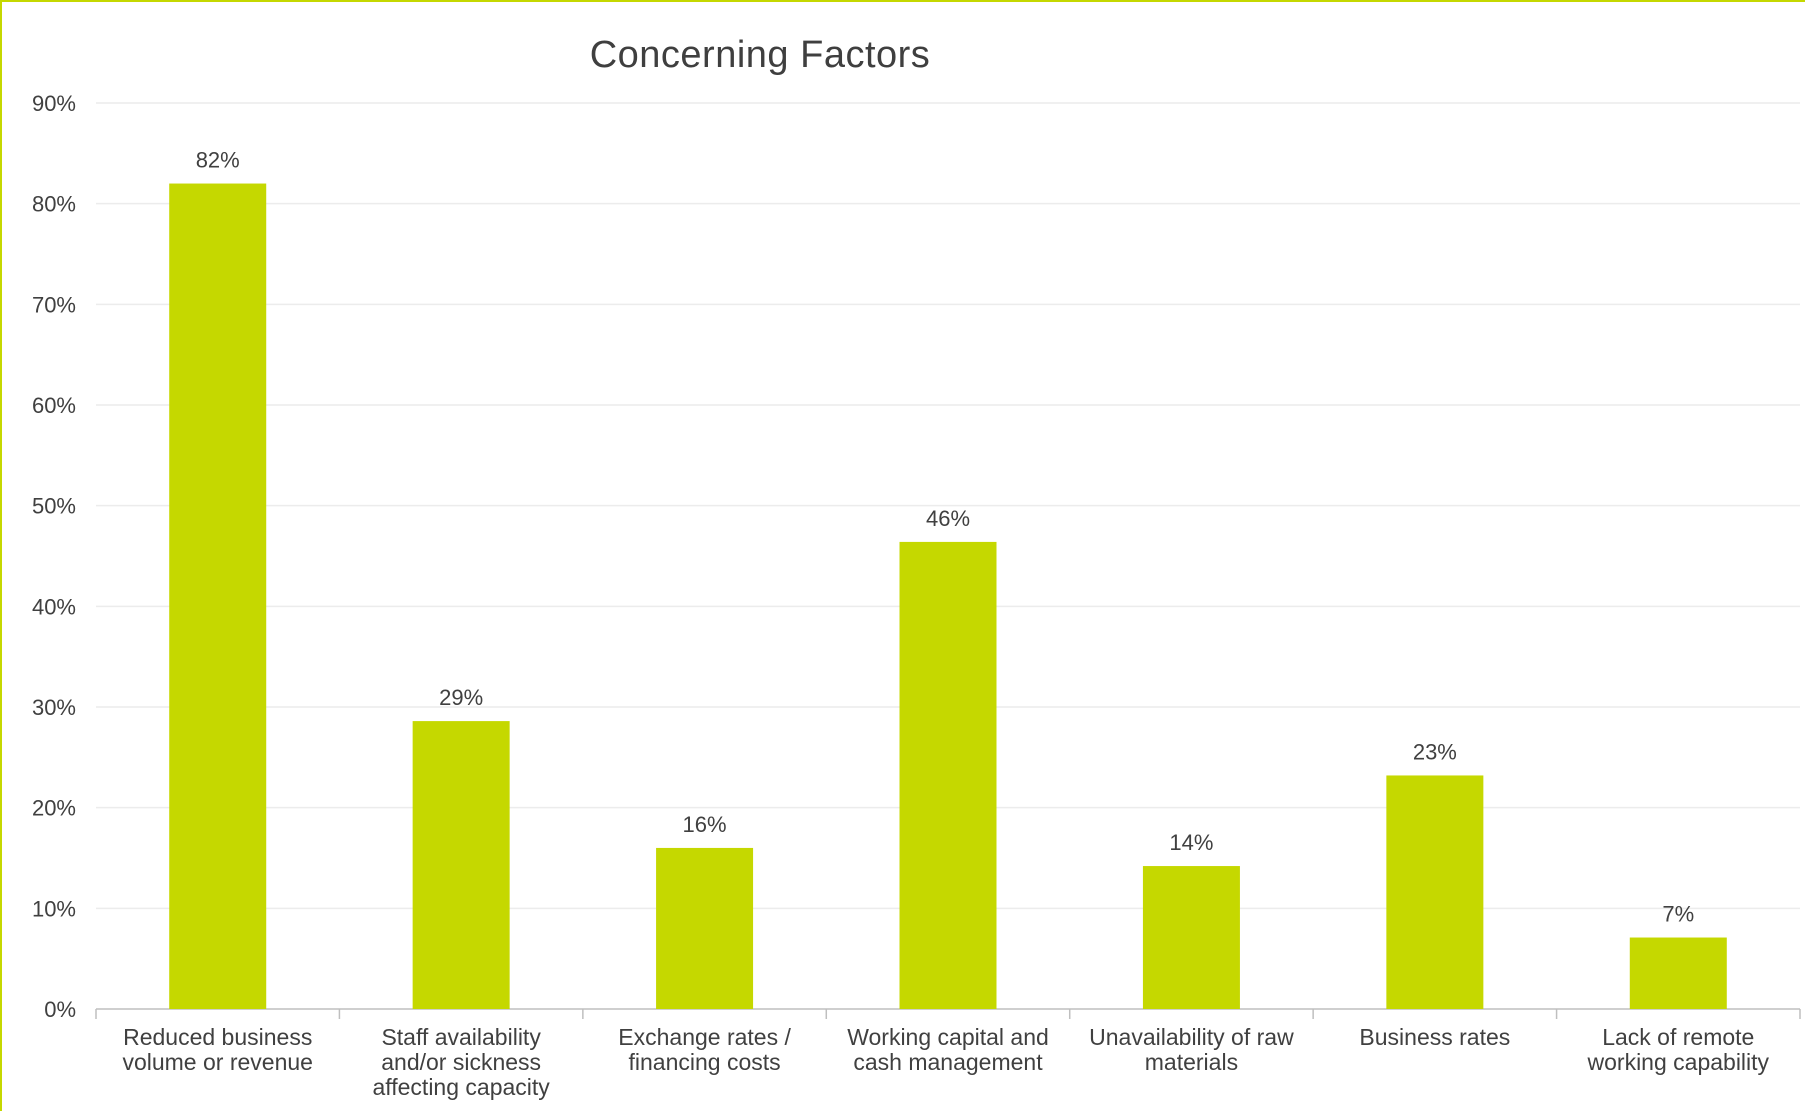  Describe the element at coordinates (54, 304) in the screenshot. I see `y-tick-label: 70%` at that location.